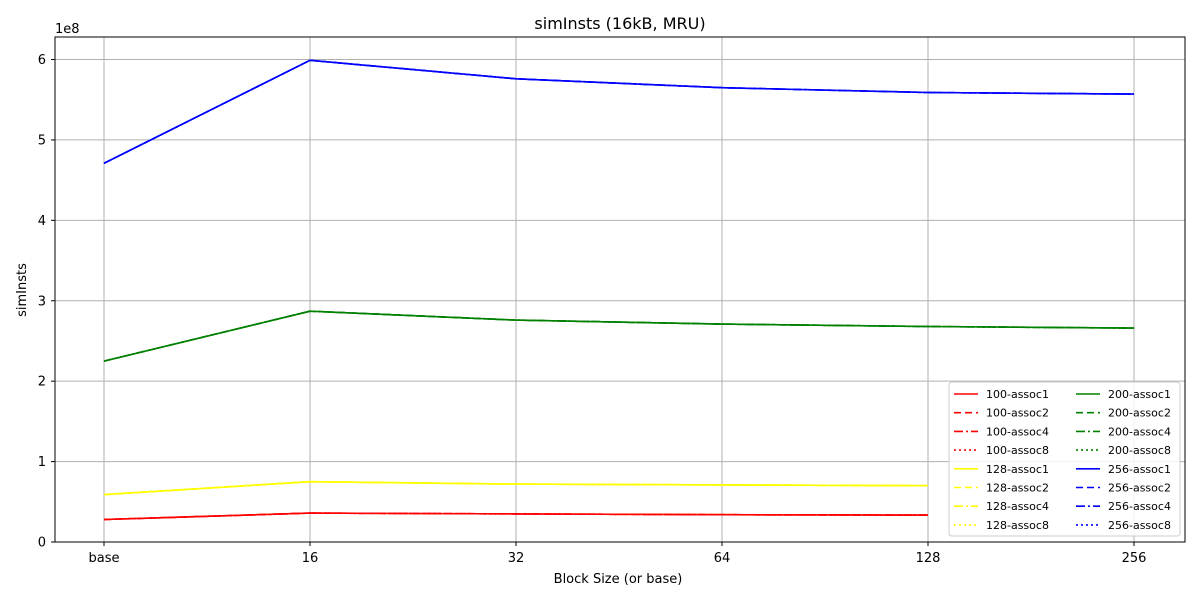 This screenshot has height=604, width=1200. I want to click on legend-box, so click(1064, 459).